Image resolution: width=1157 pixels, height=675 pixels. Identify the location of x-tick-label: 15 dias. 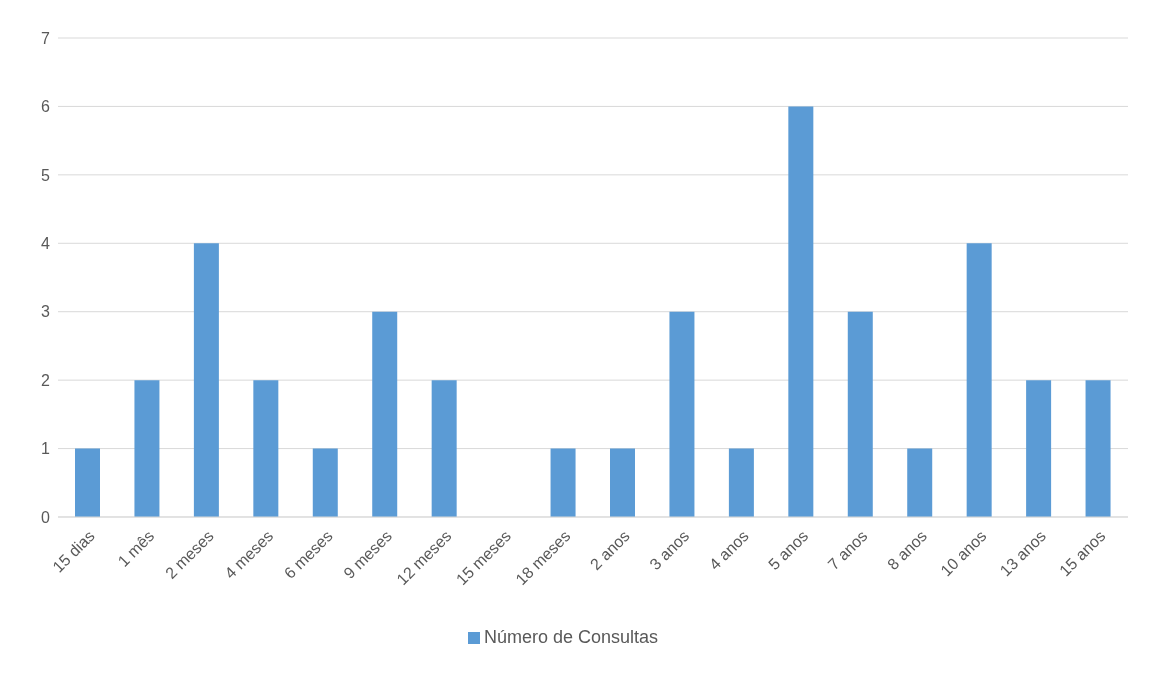
(73, 551).